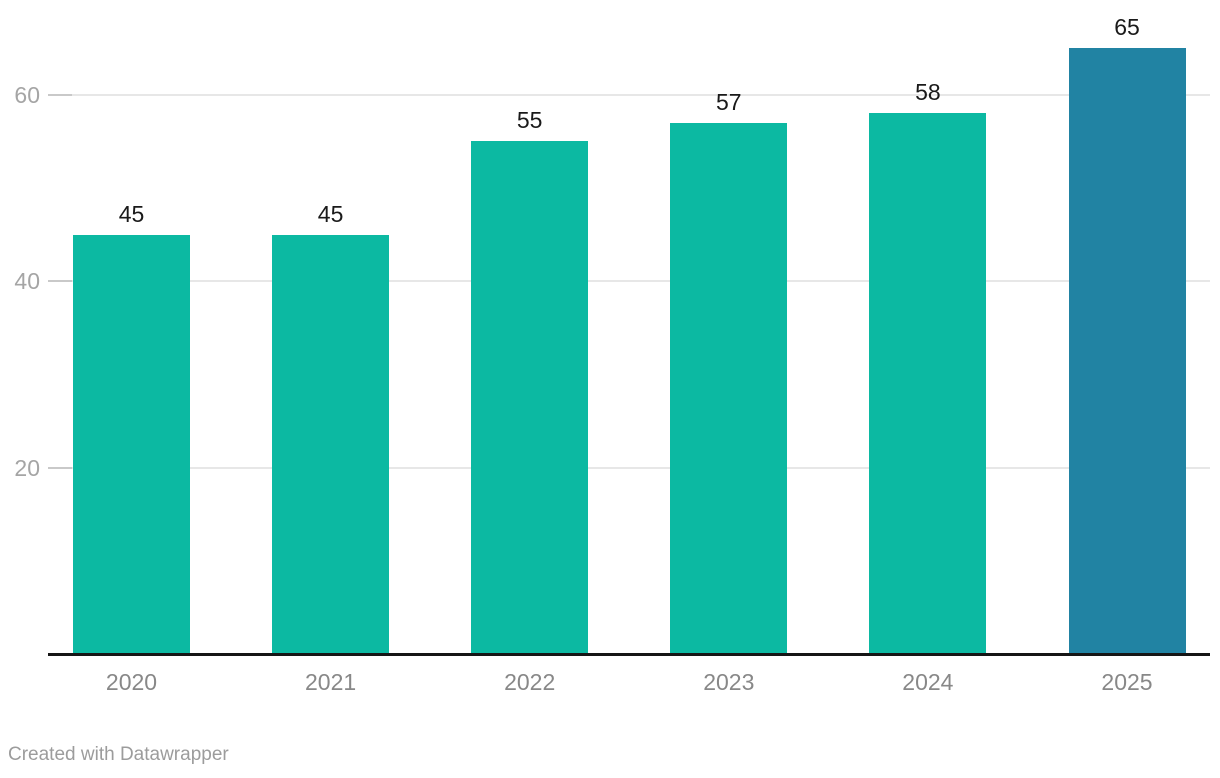 Image resolution: width=1220 pixels, height=778 pixels. Describe the element at coordinates (530, 398) in the screenshot. I see `bar-2022` at that location.